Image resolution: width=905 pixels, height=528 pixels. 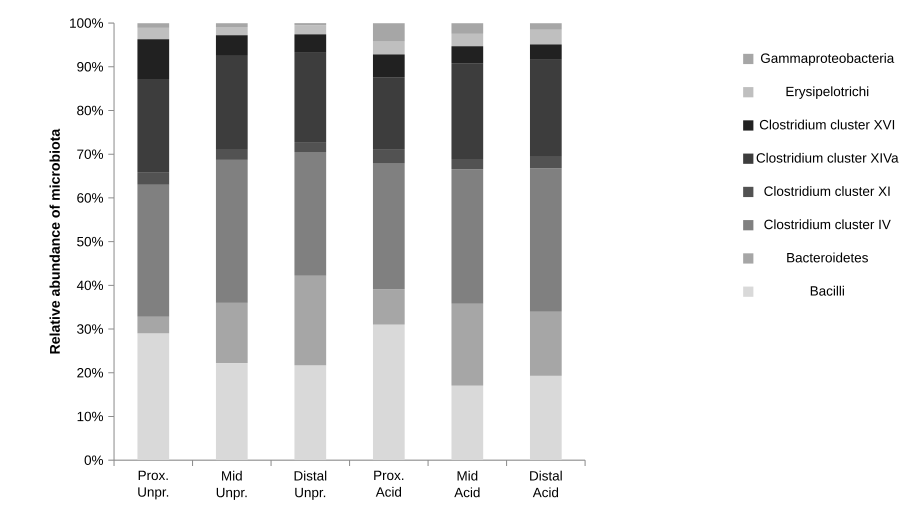 What do you see at coordinates (90, 373) in the screenshot?
I see `y-tick-label: 20%` at bounding box center [90, 373].